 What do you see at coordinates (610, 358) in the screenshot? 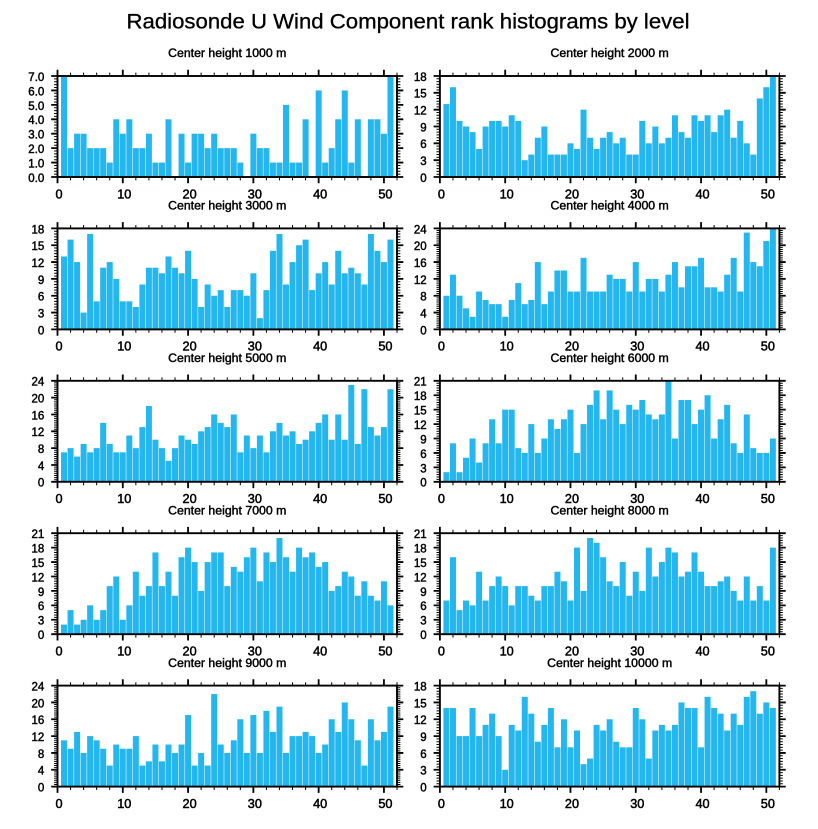
I see `svg-text: Center height 6000 m` at bounding box center [610, 358].